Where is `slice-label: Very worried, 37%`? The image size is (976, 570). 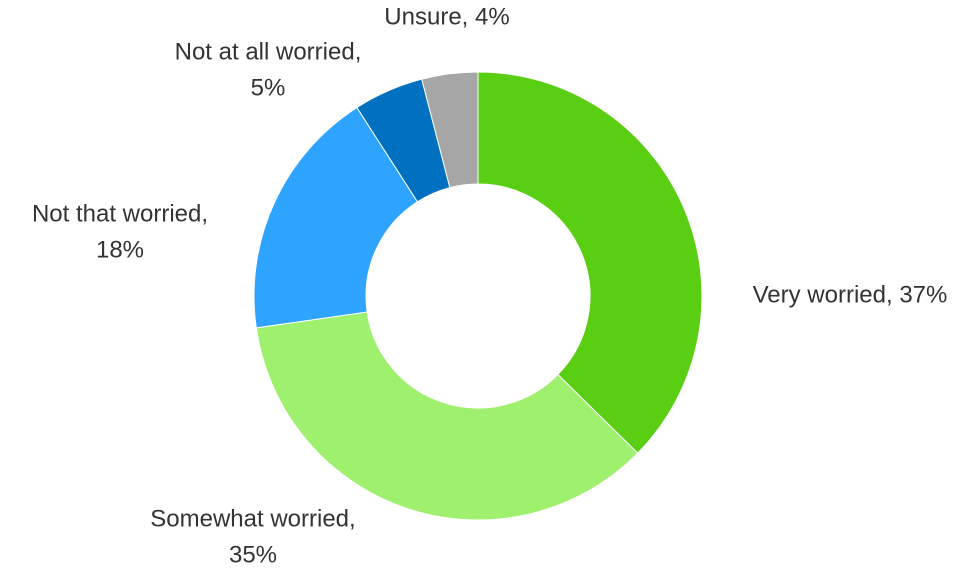
slice-label: Very worried, 37% is located at coordinates (850, 294).